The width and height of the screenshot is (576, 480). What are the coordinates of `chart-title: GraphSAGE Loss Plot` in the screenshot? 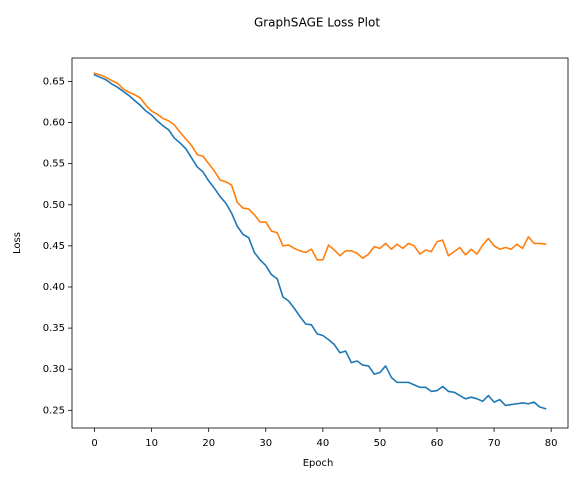 It's located at (317, 23).